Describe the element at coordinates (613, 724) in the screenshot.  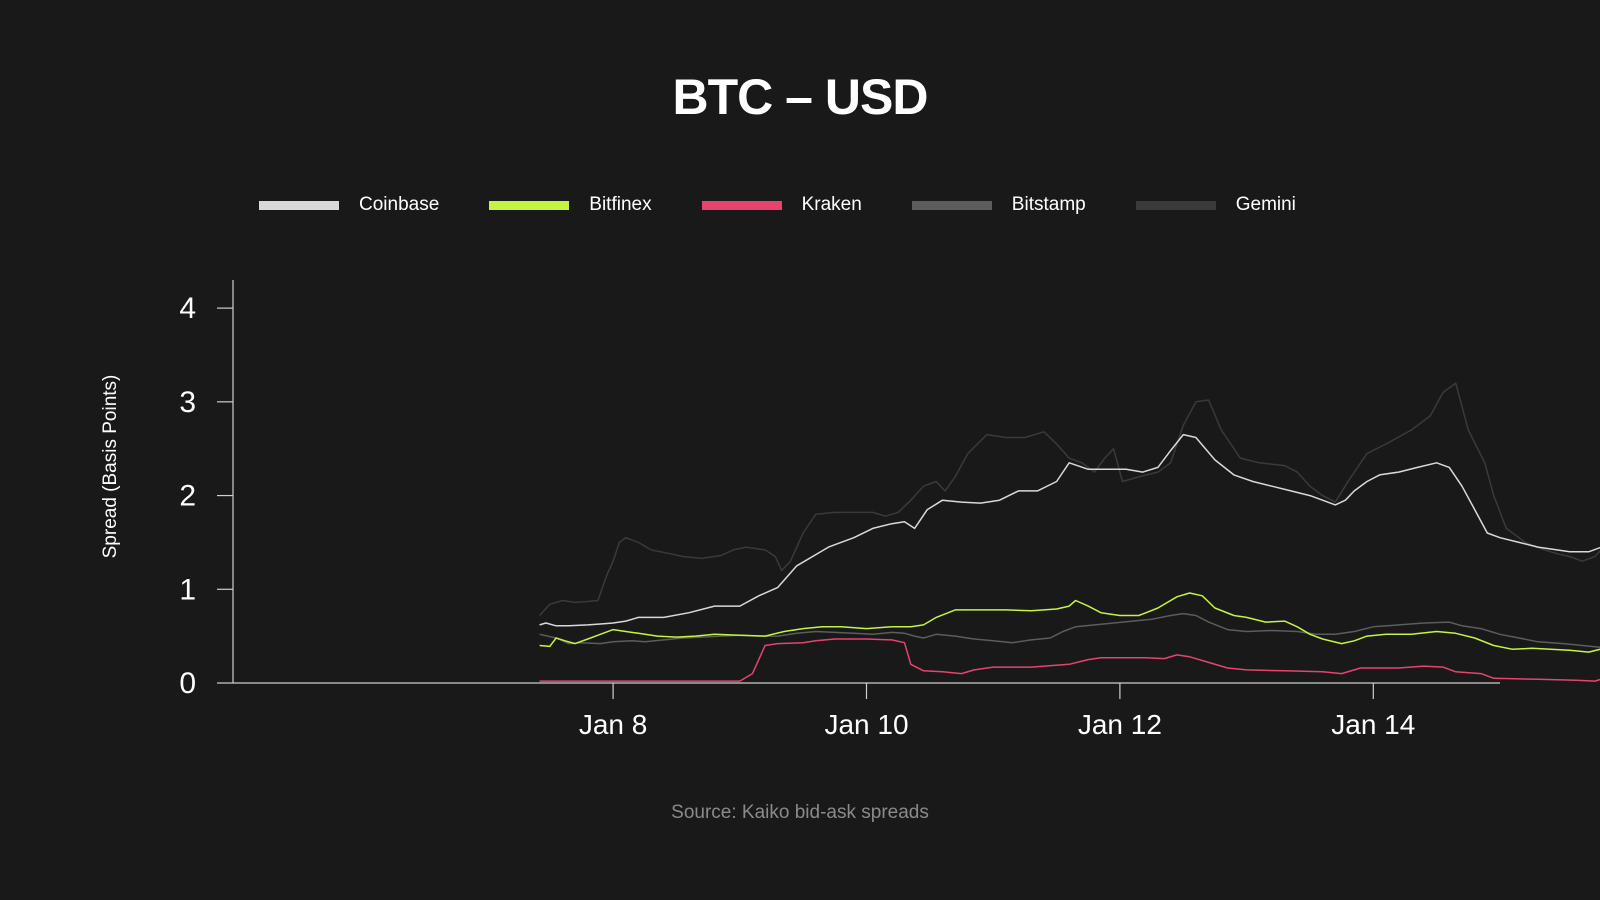
I see `x-tick-label: Jan 8` at that location.